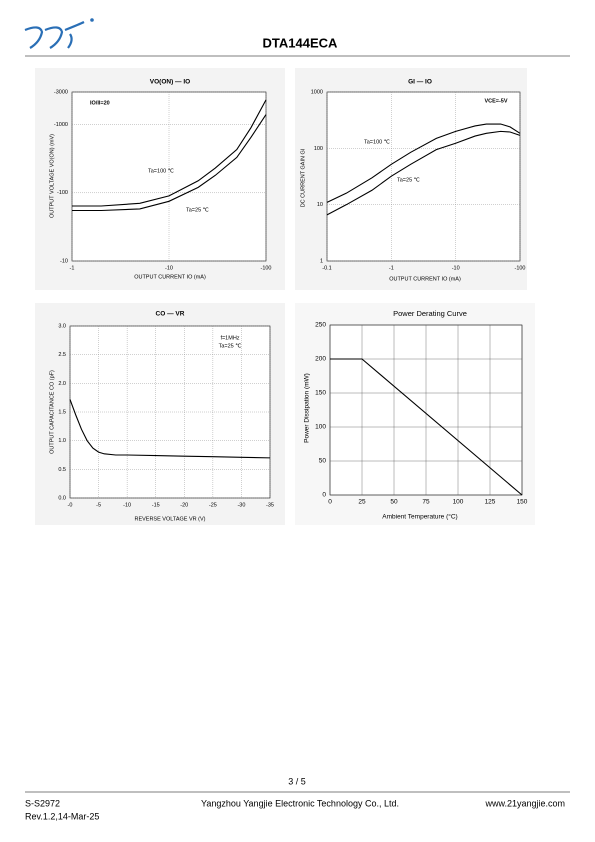 This screenshot has width=595, height=842. Describe the element at coordinates (213, 505) in the screenshot. I see `x-tick-label: -25` at that location.